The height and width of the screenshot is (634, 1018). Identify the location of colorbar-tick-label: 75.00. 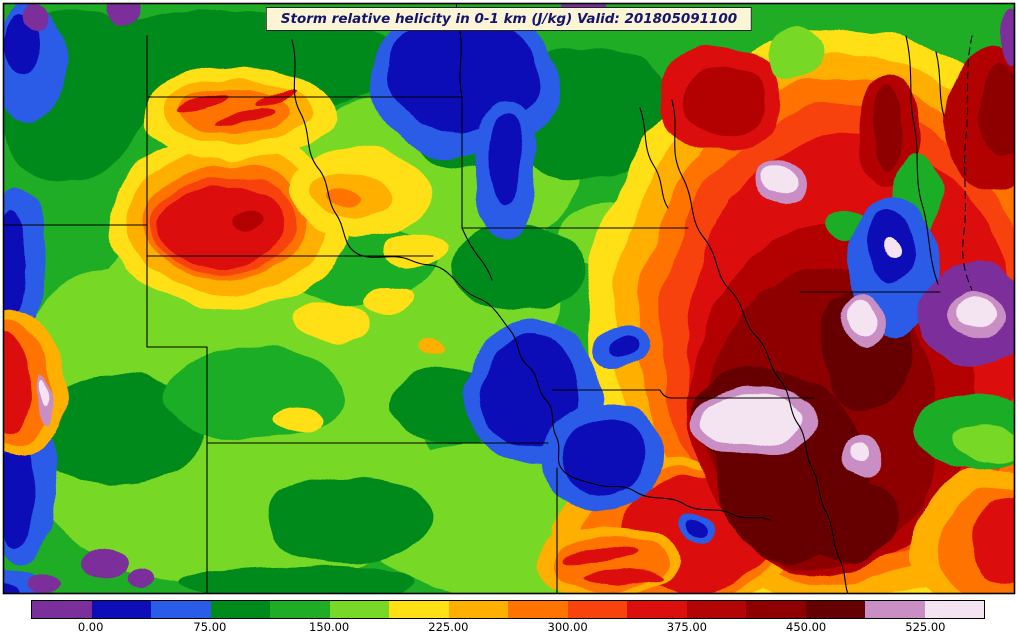
(210, 627).